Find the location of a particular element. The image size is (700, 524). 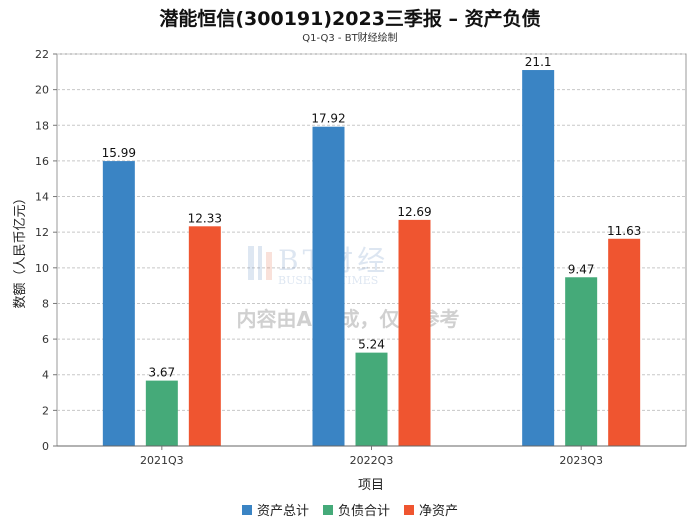

bar-assets-2023Q3 is located at coordinates (538, 258).